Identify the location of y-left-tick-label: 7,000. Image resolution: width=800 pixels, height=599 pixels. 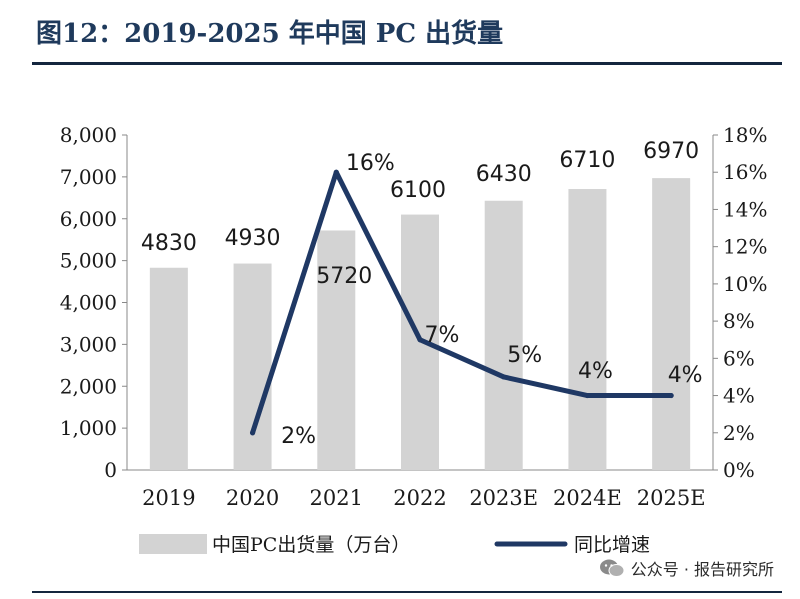
(88, 177).